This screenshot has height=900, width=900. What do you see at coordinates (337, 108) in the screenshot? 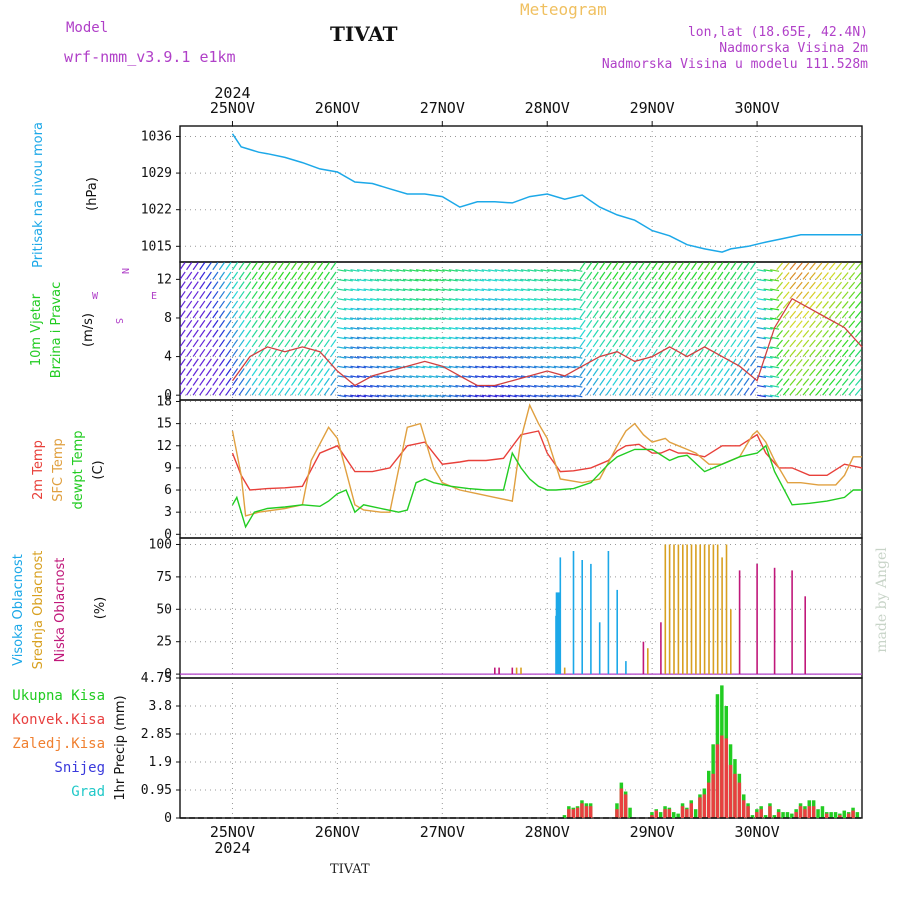
I see `top-day-label: 26NOV` at bounding box center [337, 108].